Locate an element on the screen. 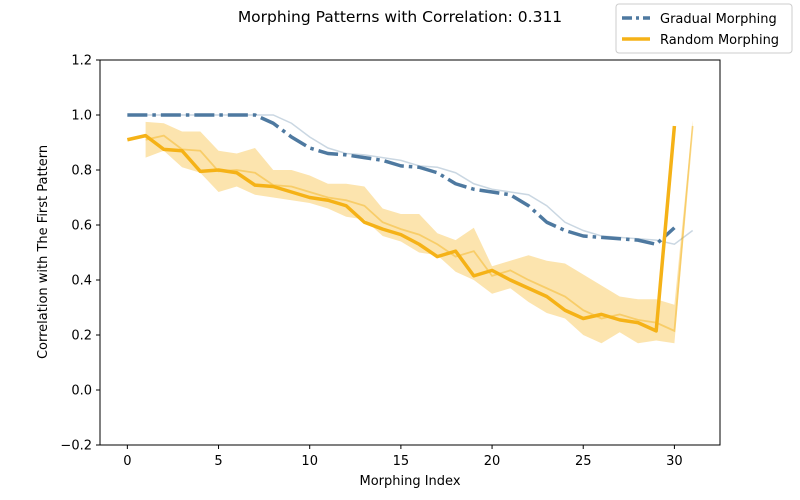 The width and height of the screenshot is (800, 500). x-tick-label: 25 is located at coordinates (583, 461).